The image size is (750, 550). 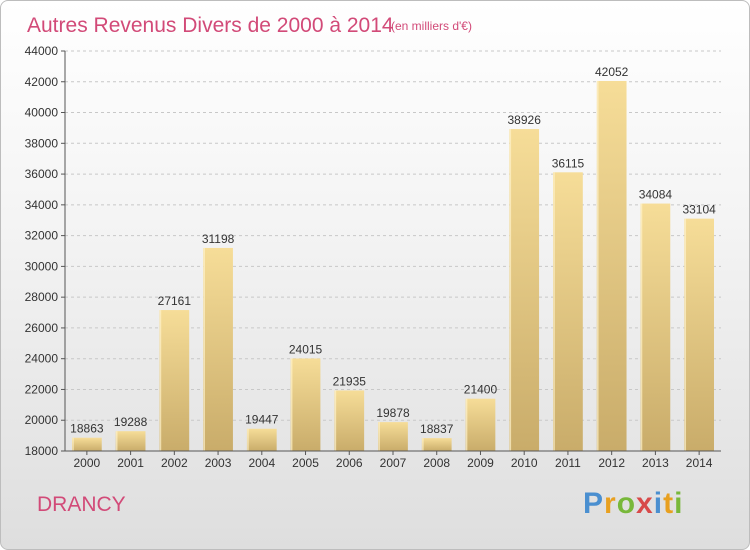 What do you see at coordinates (524, 290) in the screenshot?
I see `bar-2010` at bounding box center [524, 290].